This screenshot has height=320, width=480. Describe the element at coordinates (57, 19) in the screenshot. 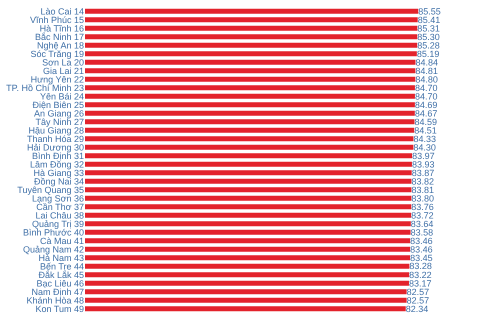

I see `y-tick-label: Vĩnh Phúc 15` at that location.